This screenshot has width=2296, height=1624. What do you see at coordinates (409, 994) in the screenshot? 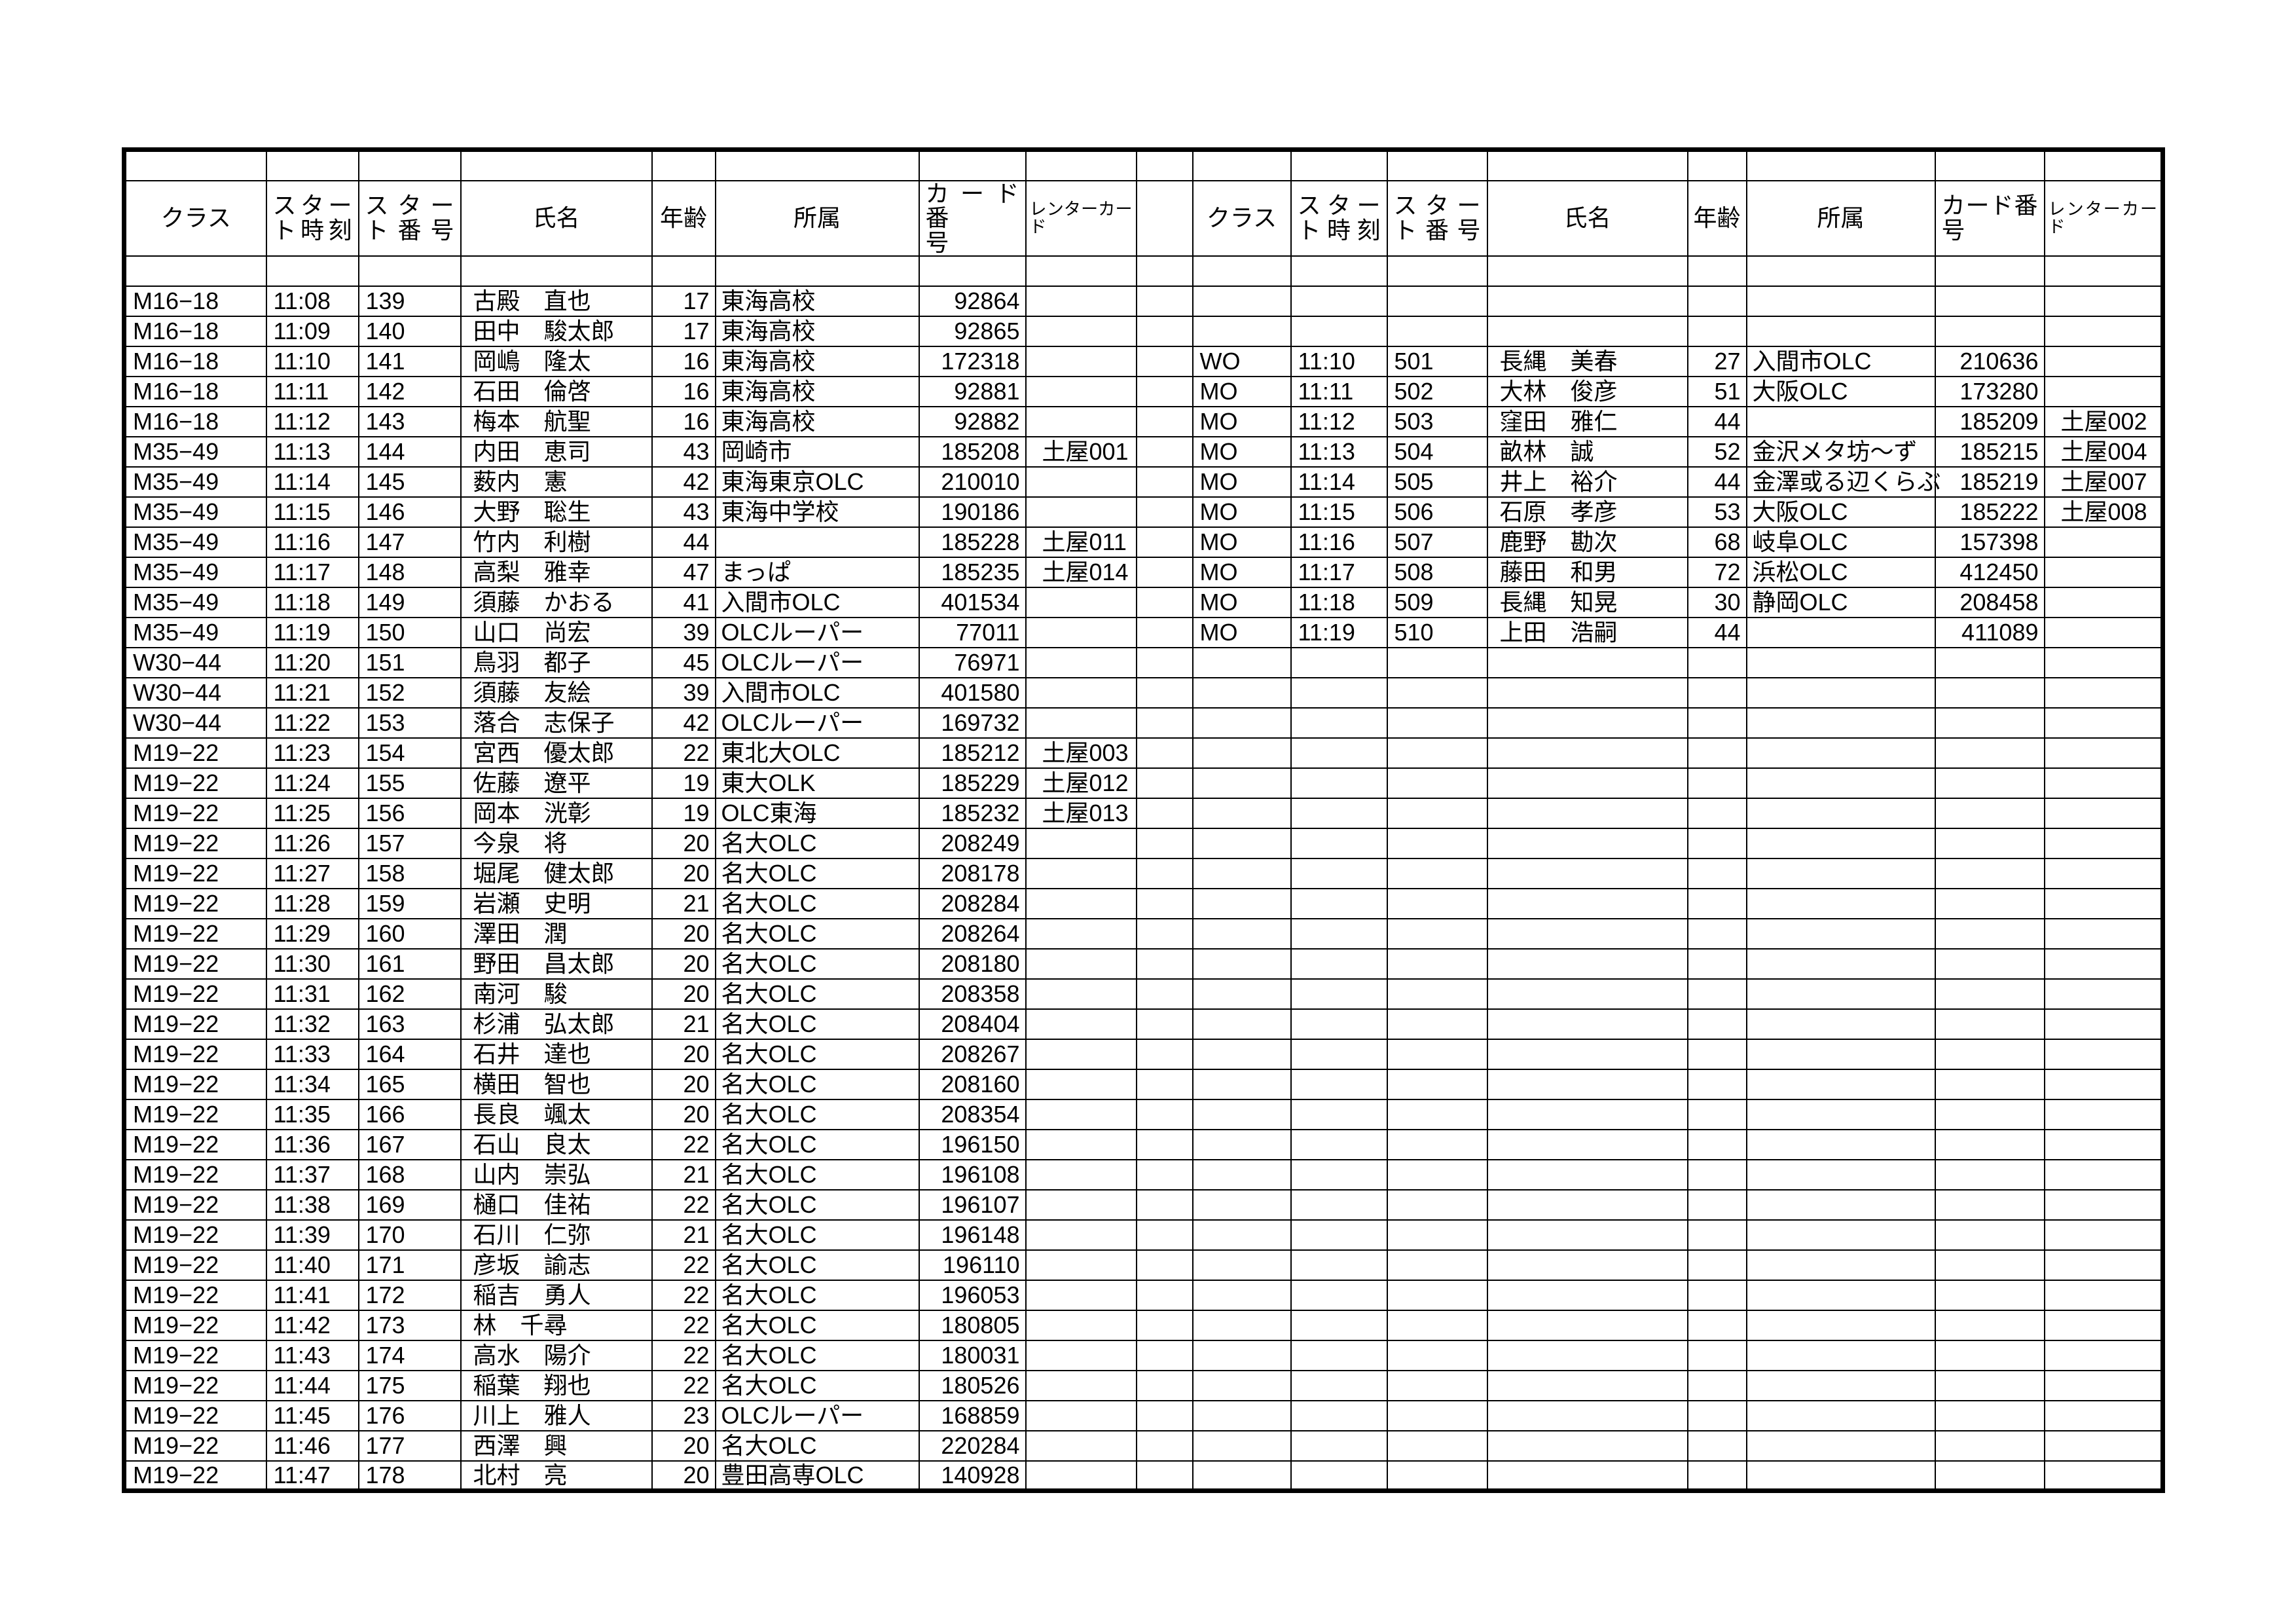
I see `cell-start-number: 162` at bounding box center [409, 994].